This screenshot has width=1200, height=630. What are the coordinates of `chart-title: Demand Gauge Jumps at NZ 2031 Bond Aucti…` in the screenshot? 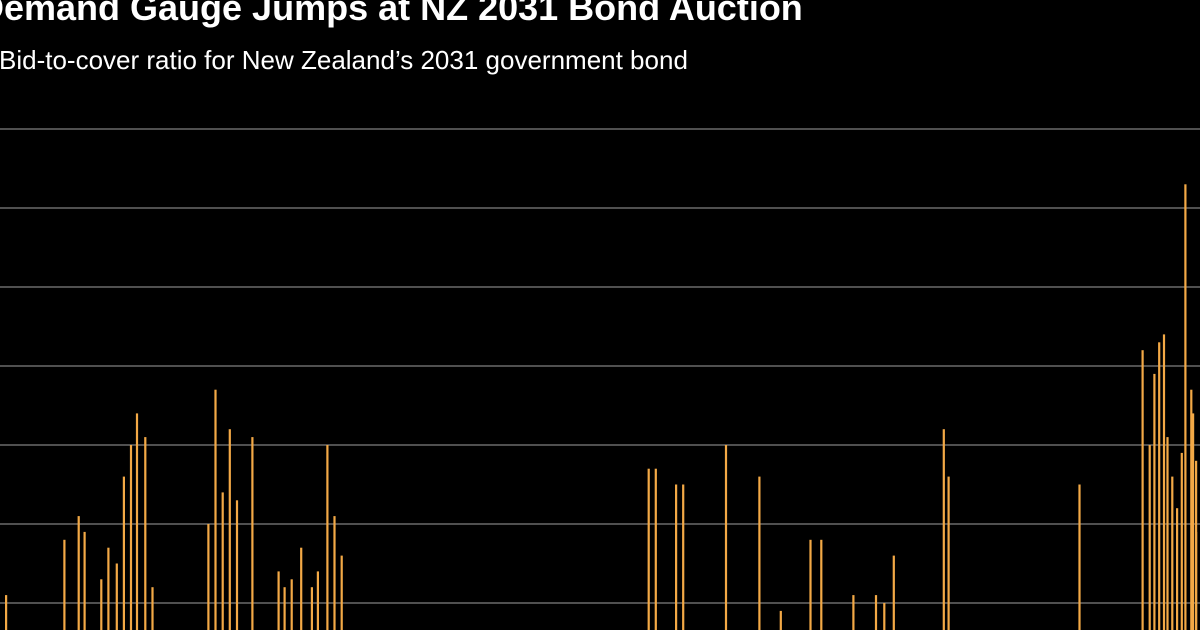 It's located at (401, 14).